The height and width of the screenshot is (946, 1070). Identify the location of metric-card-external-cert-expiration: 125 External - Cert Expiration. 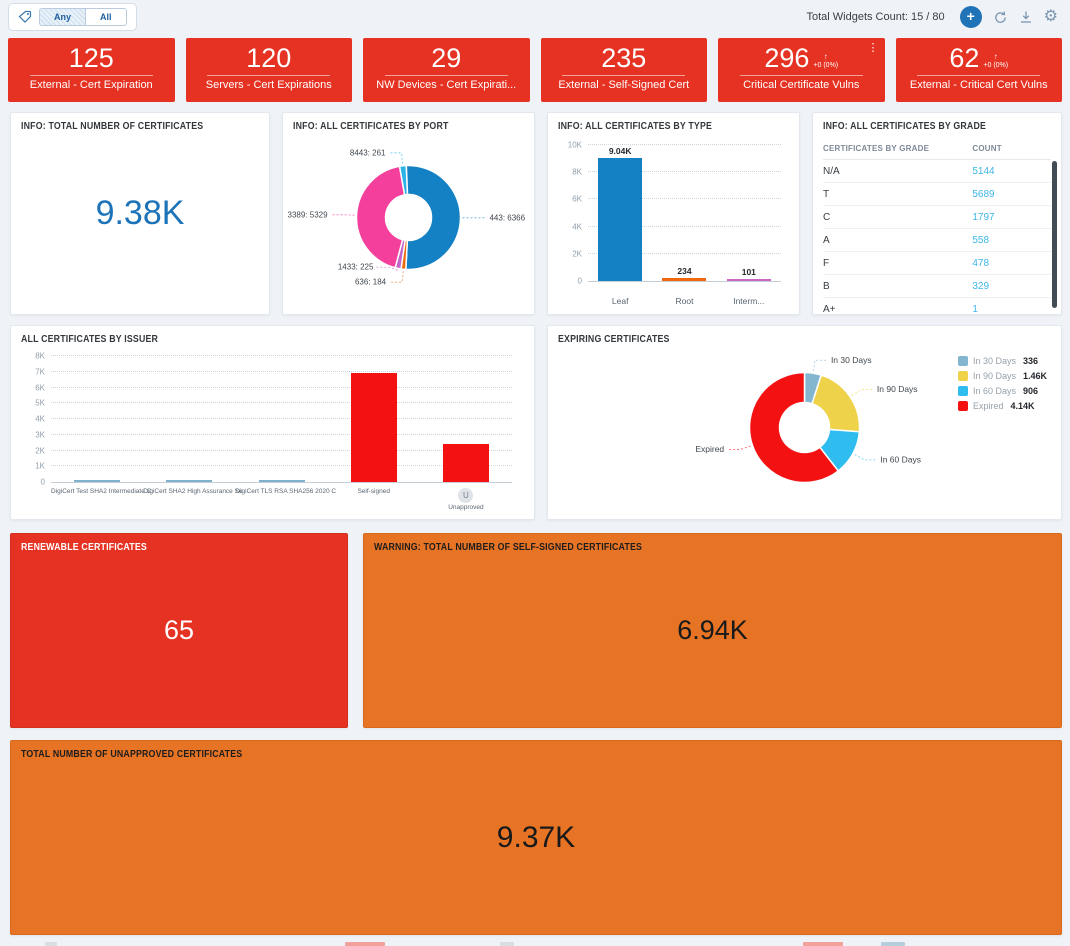
(91, 70).